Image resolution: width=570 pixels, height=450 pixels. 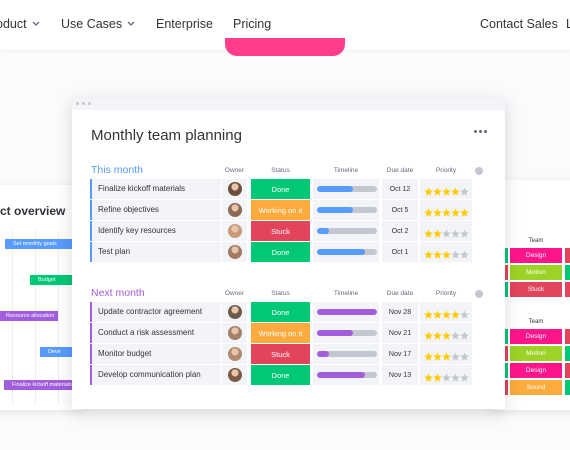 What do you see at coordinates (285, 47) in the screenshot?
I see `cta-button` at bounding box center [285, 47].